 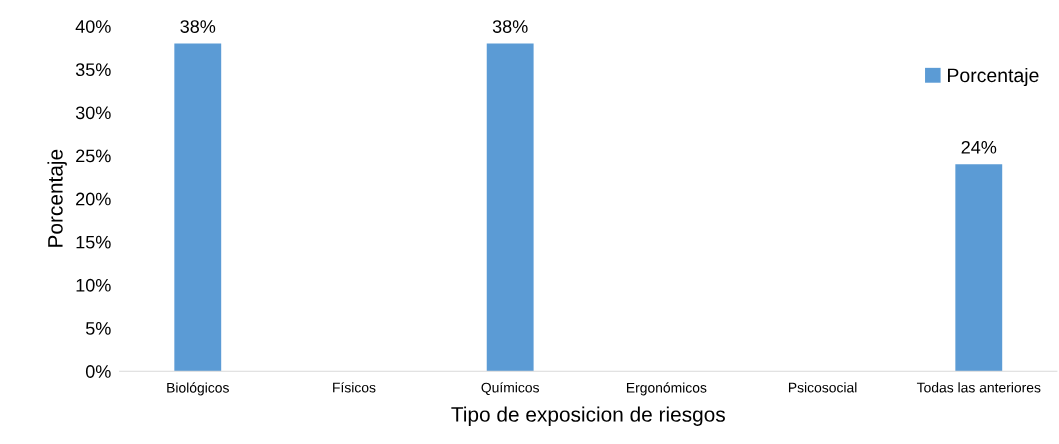 What do you see at coordinates (354, 387) in the screenshot?
I see `x-tick-label: Físicos` at bounding box center [354, 387].